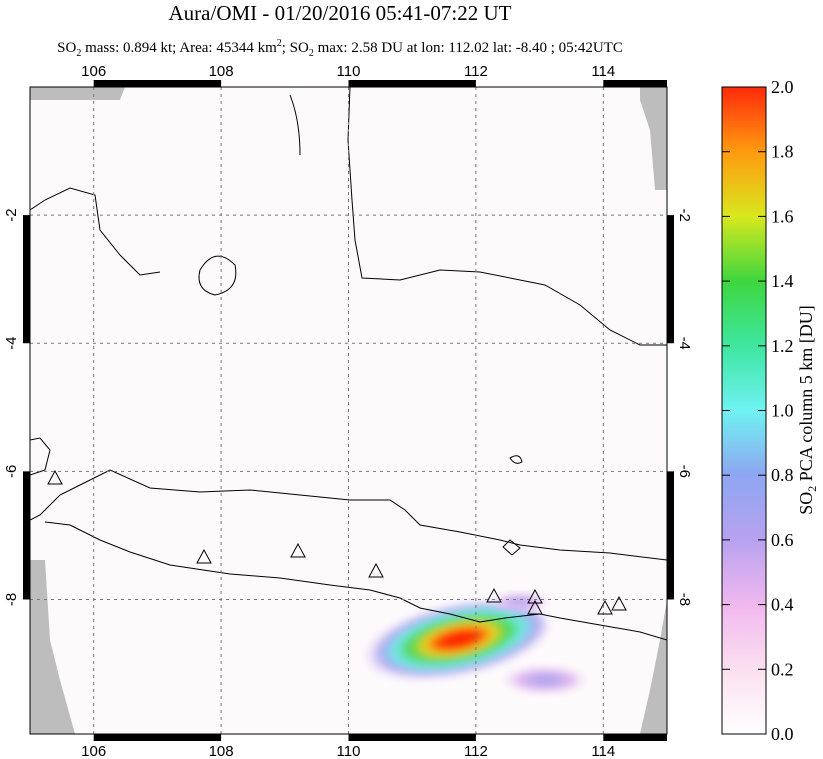 Image resolution: width=823 pixels, height=759 pixels. What do you see at coordinates (340, 13) in the screenshot?
I see `title: Aura/OMI - 01/20/2016 05:41-07:22 UT` at bounding box center [340, 13].